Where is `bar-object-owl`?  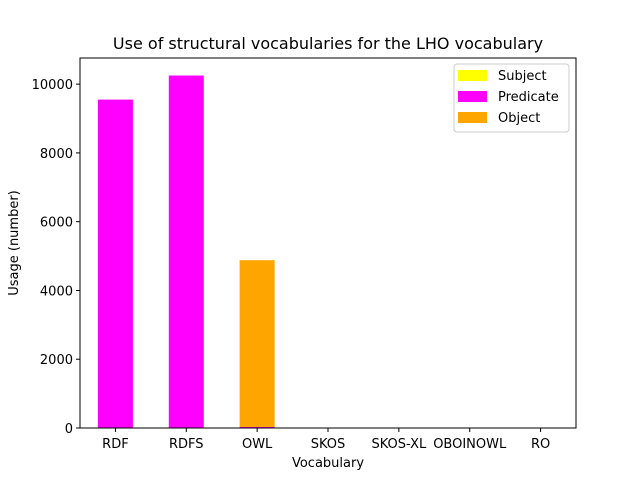
bar-object-owl is located at coordinates (257, 343).